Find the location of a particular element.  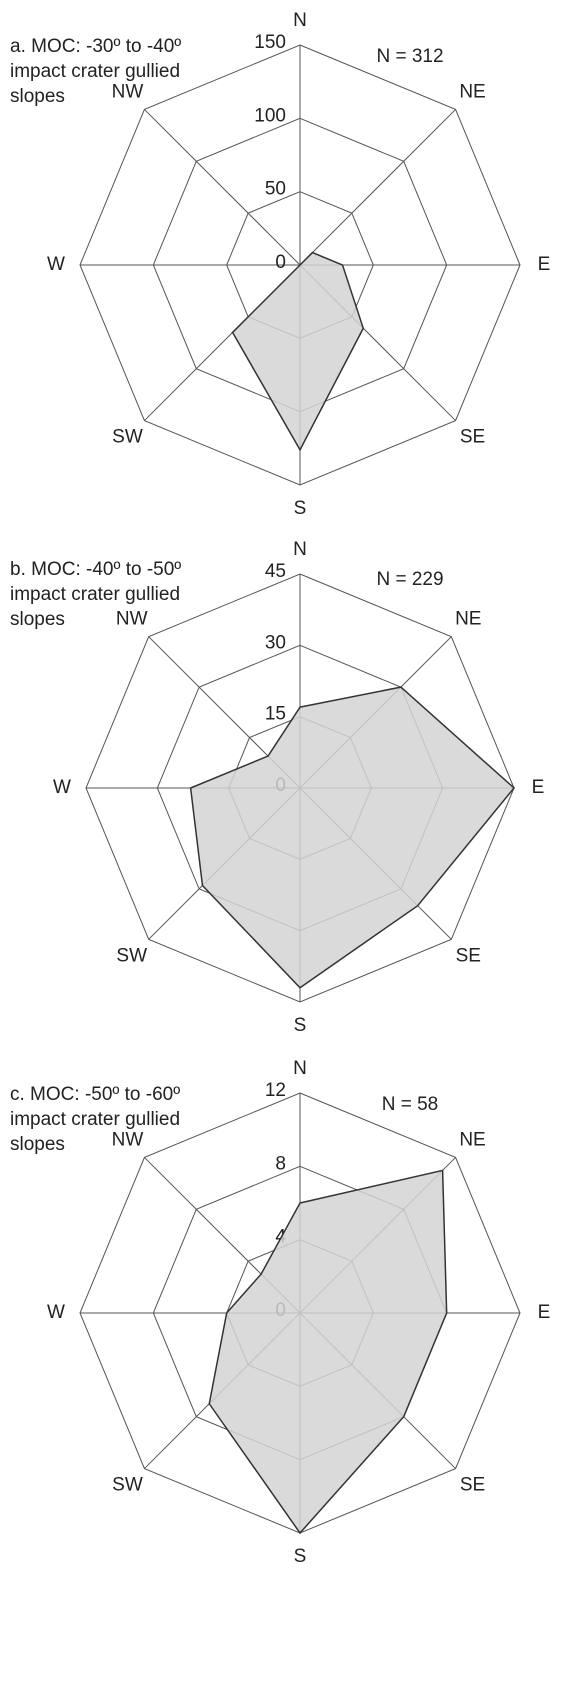

annotation: N = 312 is located at coordinates (409, 56).